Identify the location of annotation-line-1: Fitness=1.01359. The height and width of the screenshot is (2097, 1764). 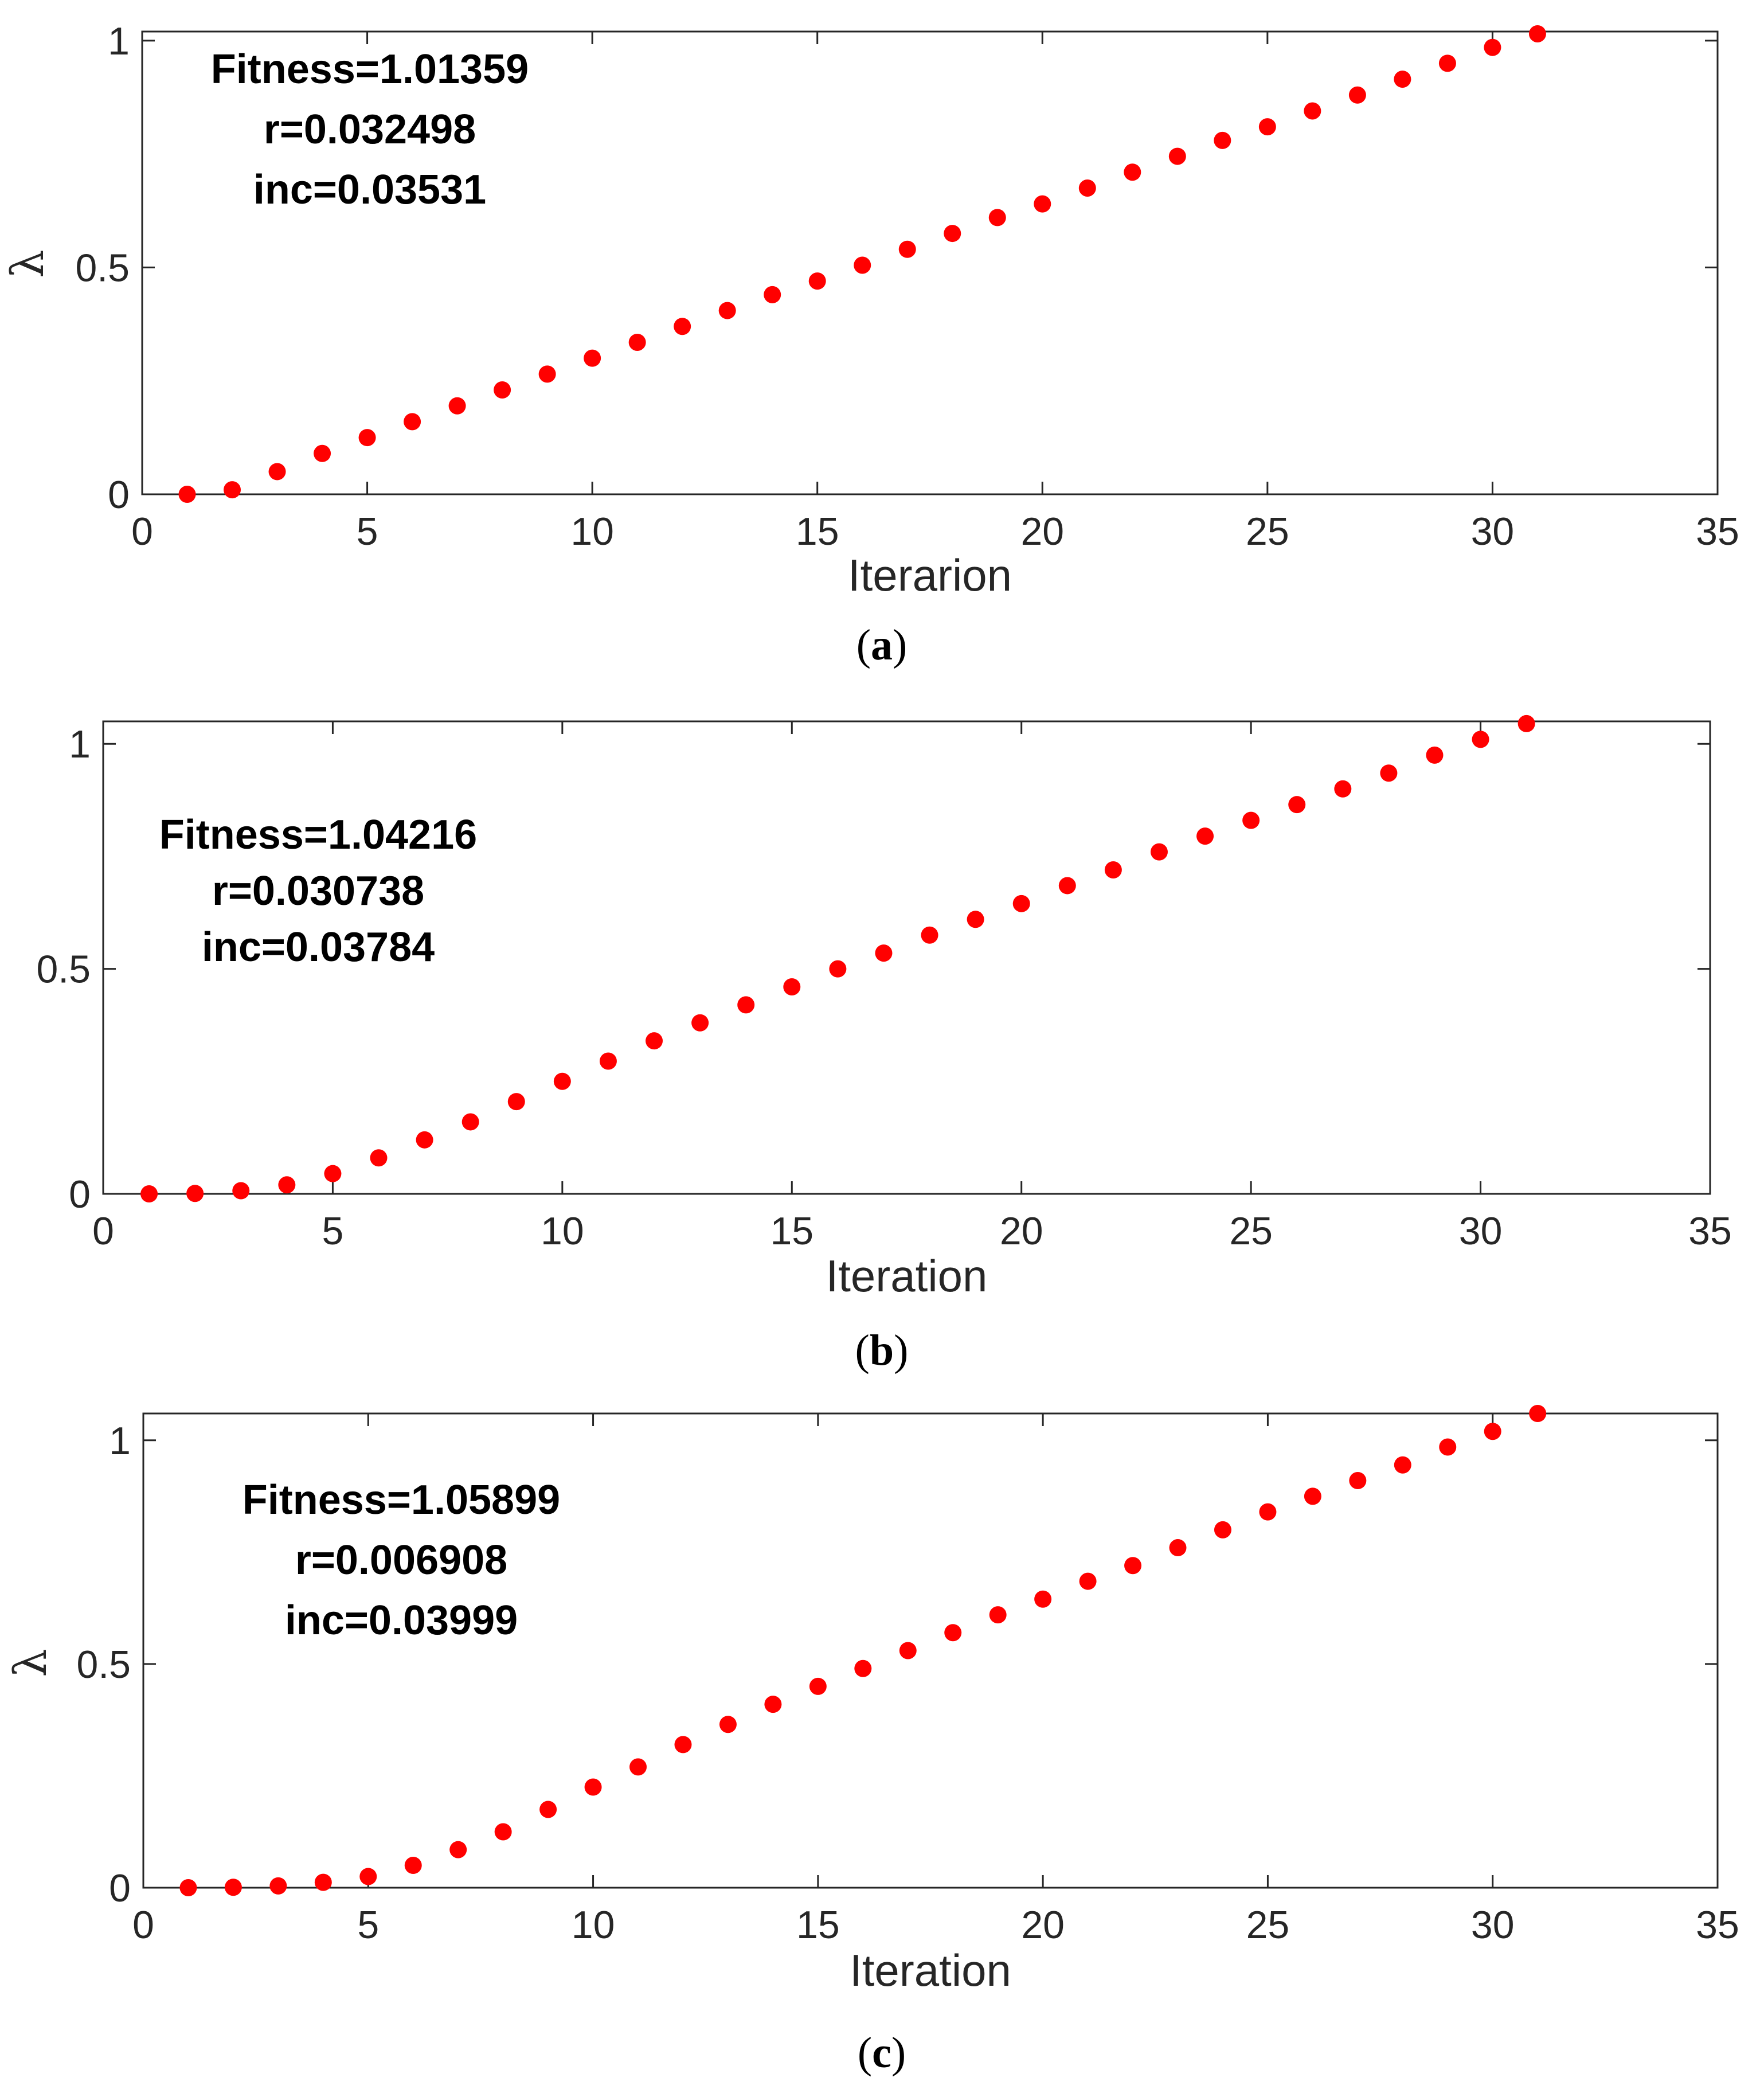
(370, 69).